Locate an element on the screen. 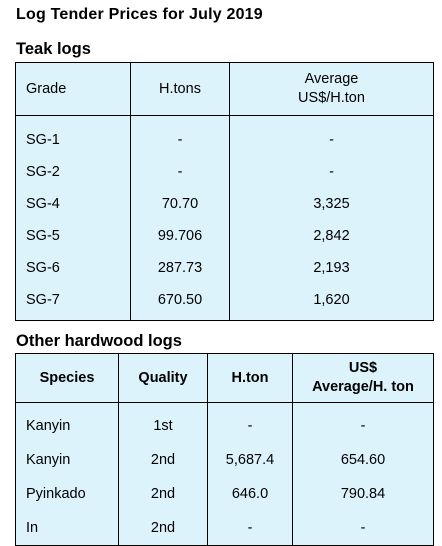 Image resolution: width=442 pixels, height=546 pixels. table-cell: 646.0 is located at coordinates (250, 494).